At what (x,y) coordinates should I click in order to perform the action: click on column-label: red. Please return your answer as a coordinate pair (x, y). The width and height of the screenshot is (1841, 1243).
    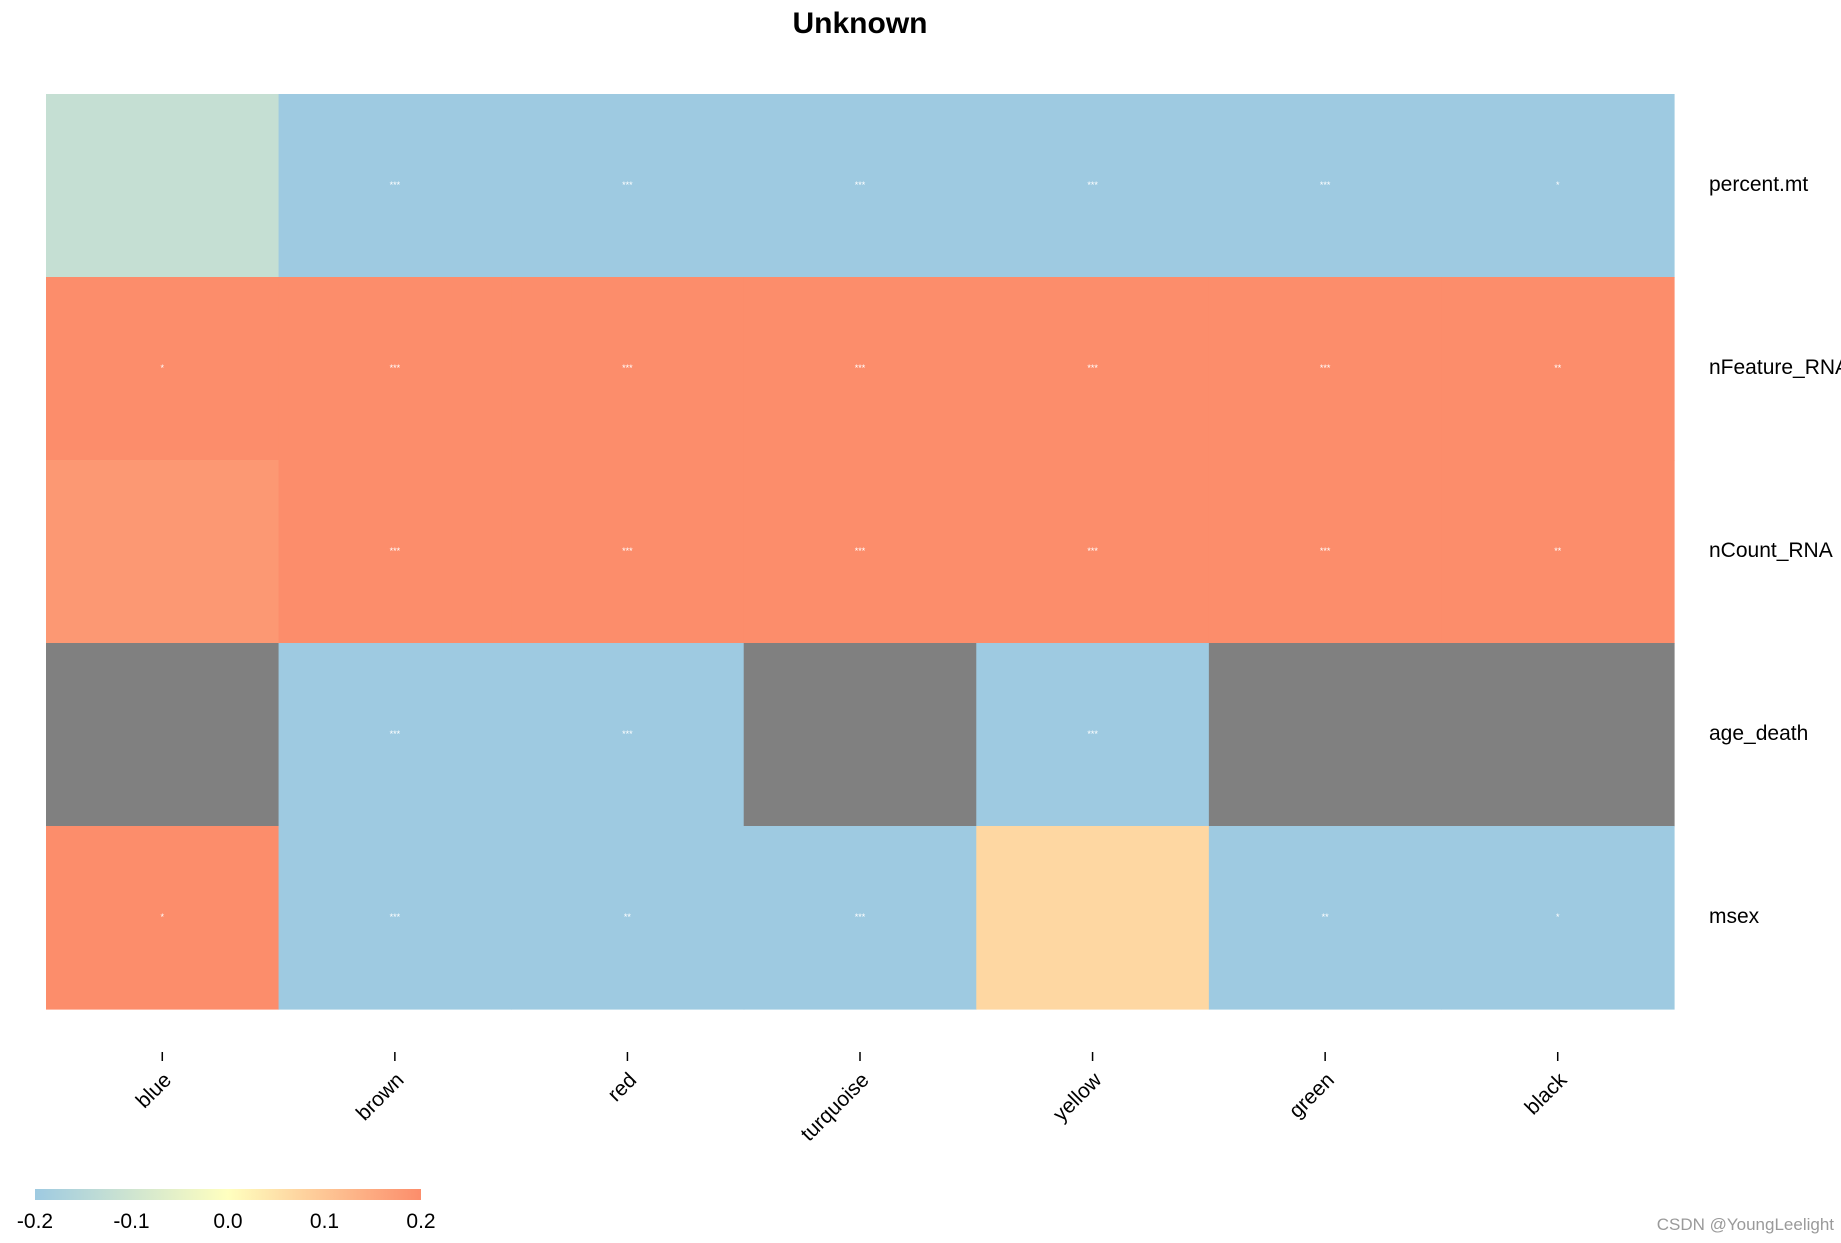
    Looking at the image, I should click on (622, 1087).